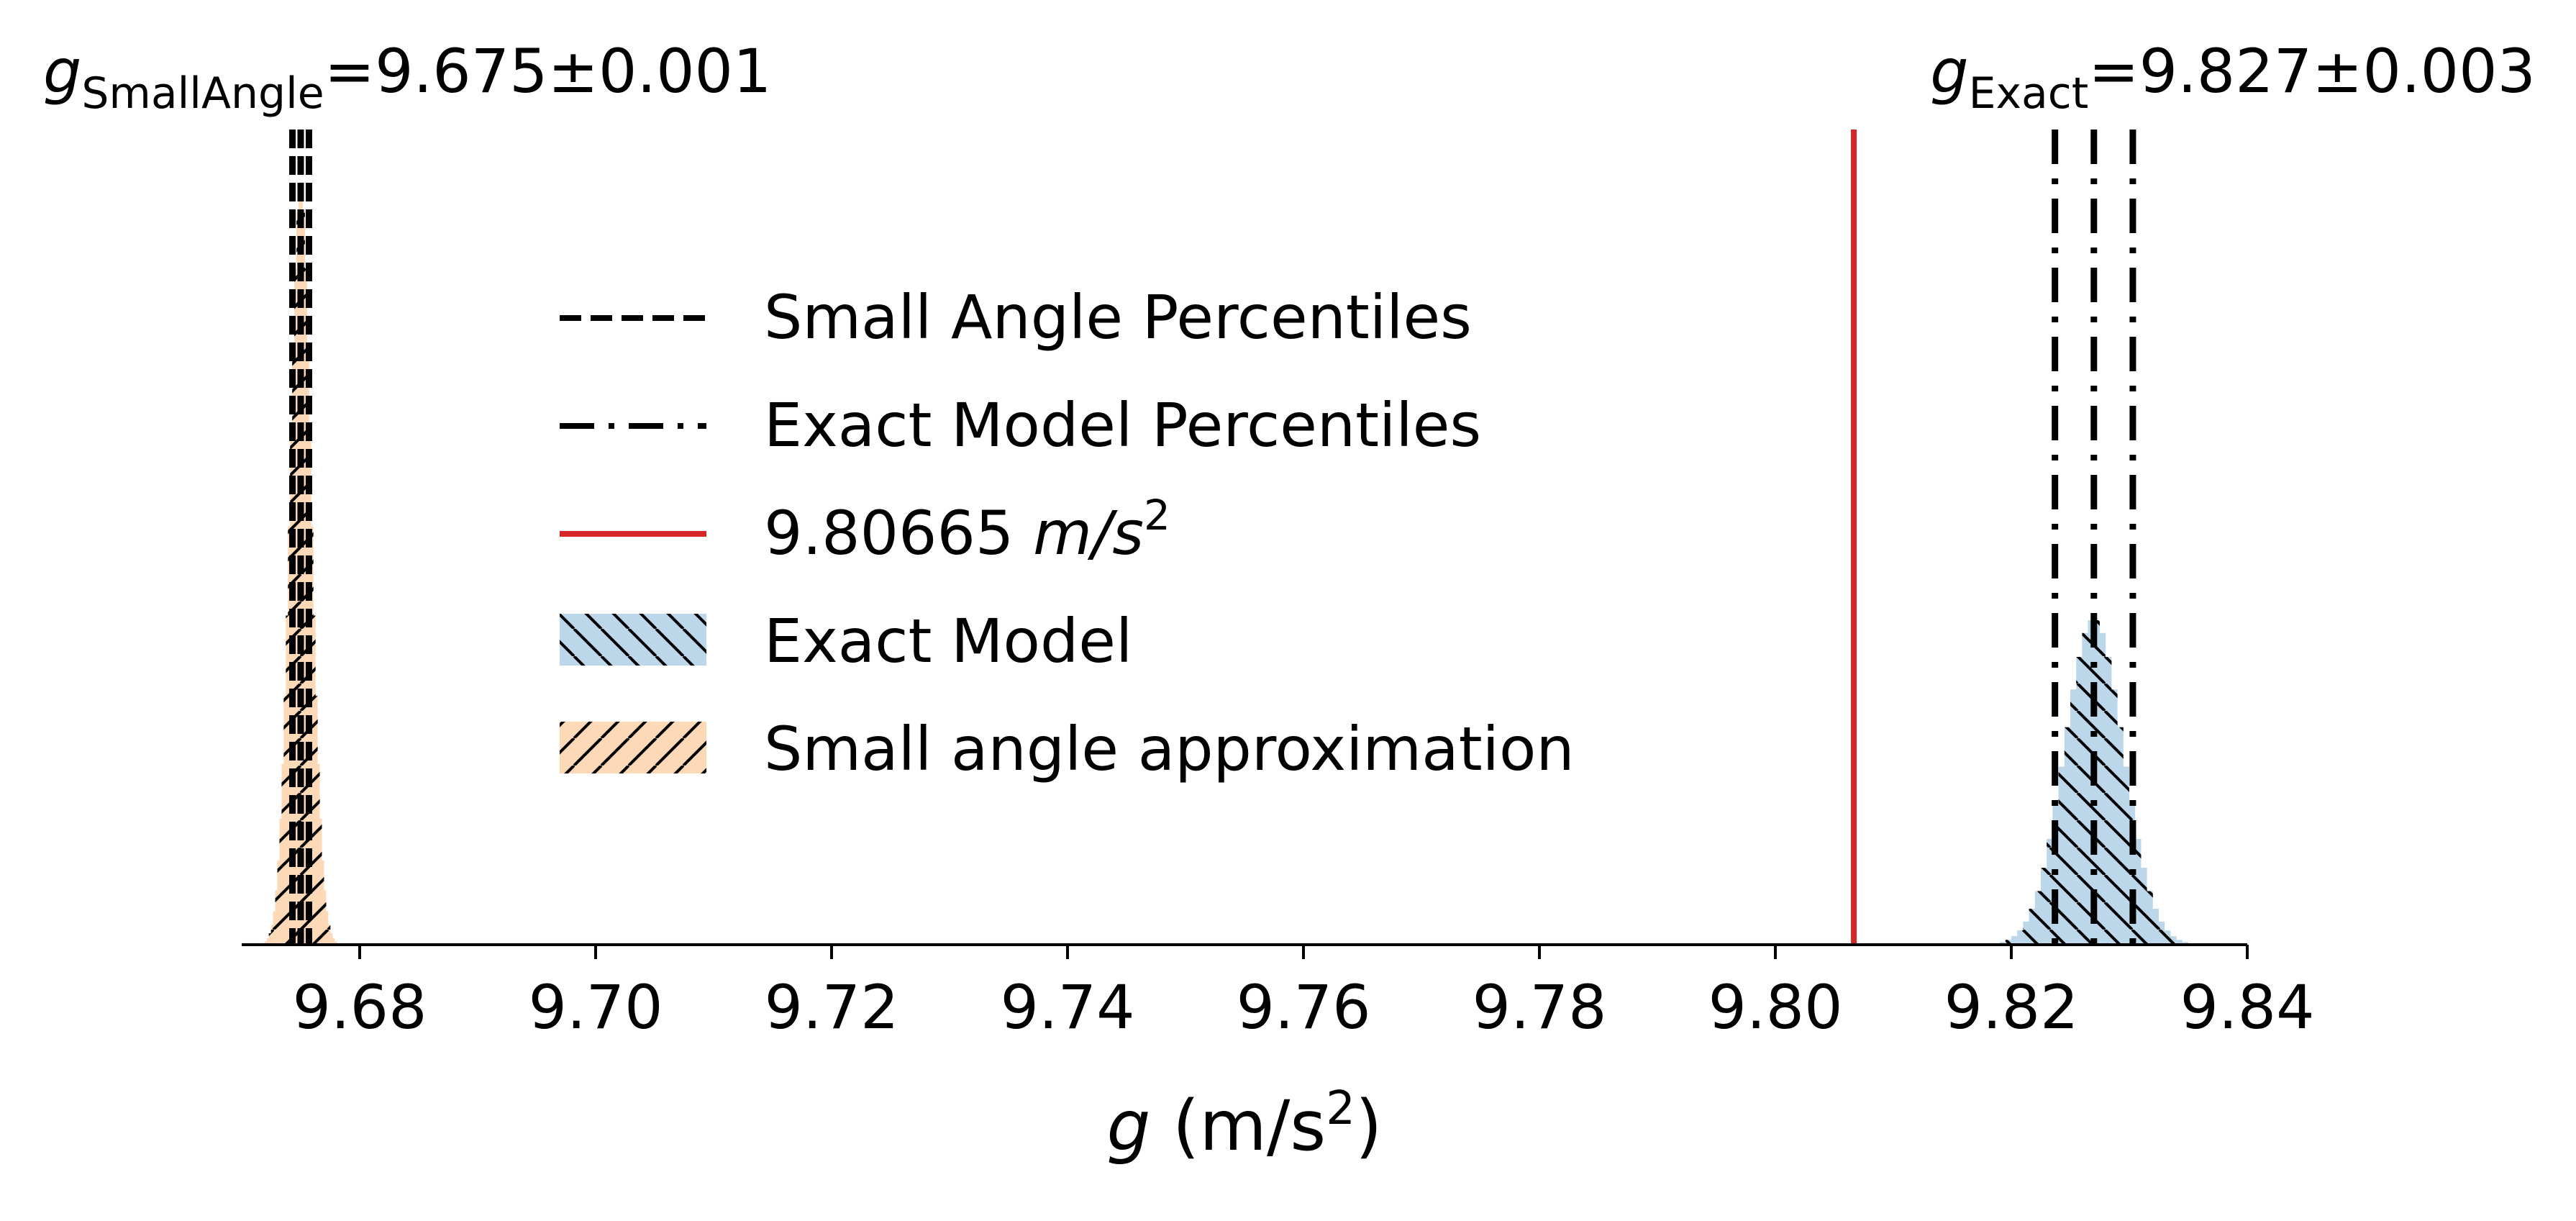 This screenshot has width=2576, height=1221. Describe the element at coordinates (948, 641) in the screenshot. I see `legend-label-exact-model: Exact Model` at that location.